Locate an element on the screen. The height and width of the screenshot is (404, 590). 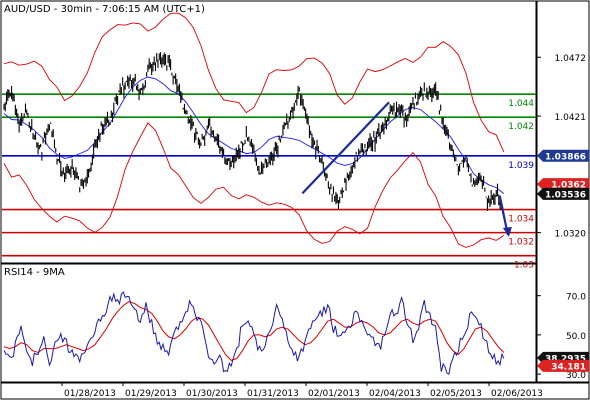
x-tick-label: 01/29/2013 is located at coordinates (151, 394).